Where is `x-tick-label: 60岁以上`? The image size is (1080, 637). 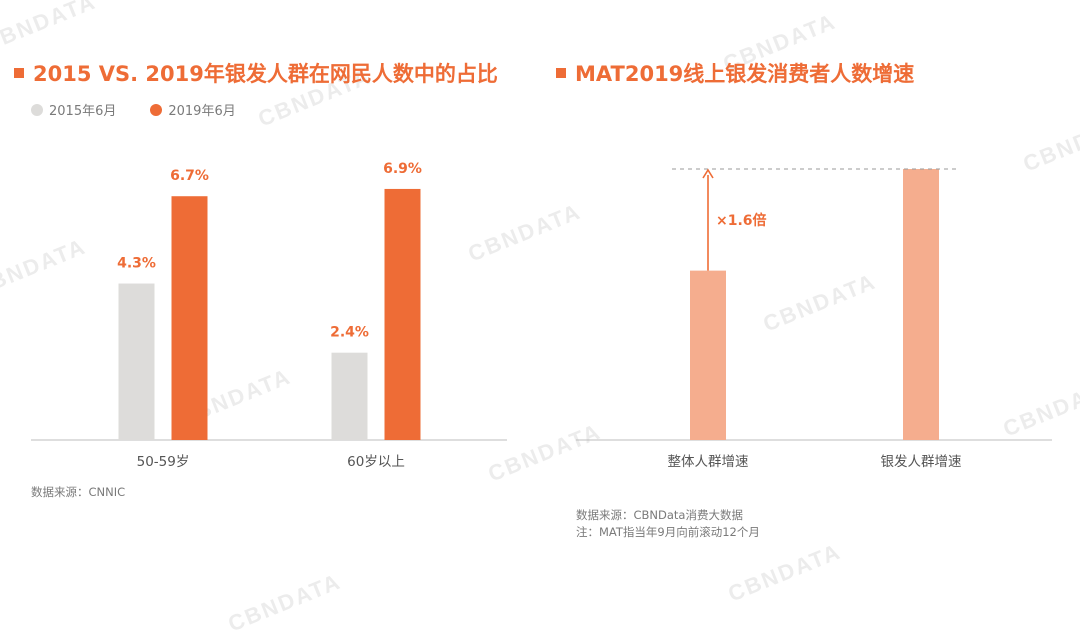 x-tick-label: 60岁以上 is located at coordinates (376, 462).